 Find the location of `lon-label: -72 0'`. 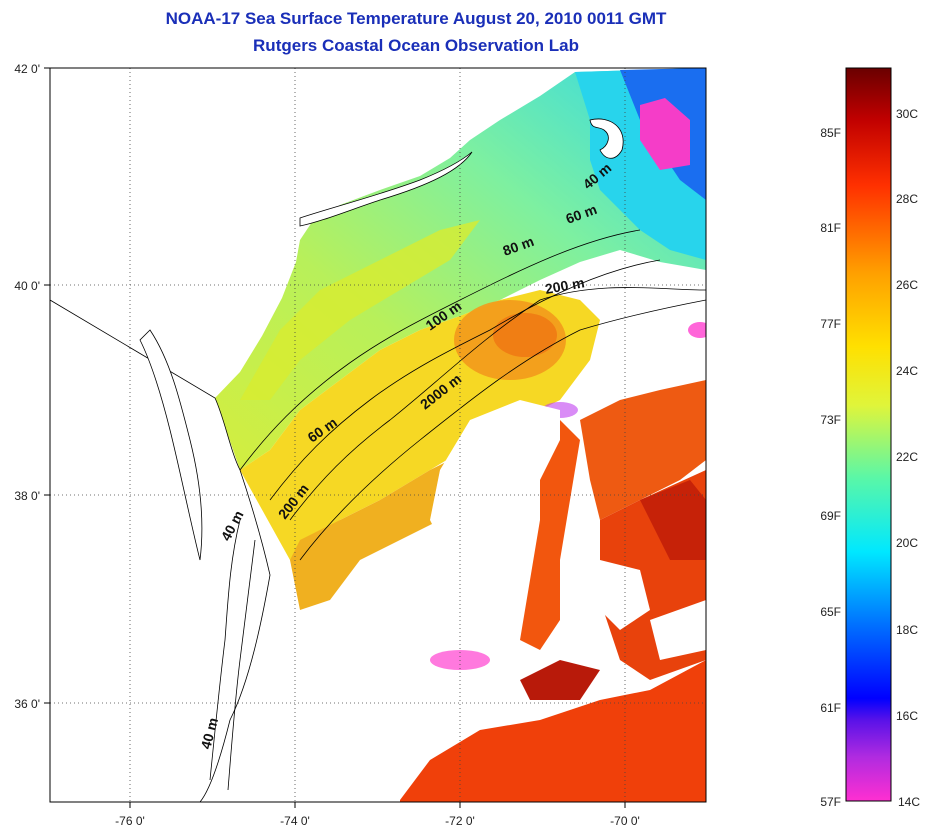

lon-label: -72 0' is located at coordinates (460, 821).